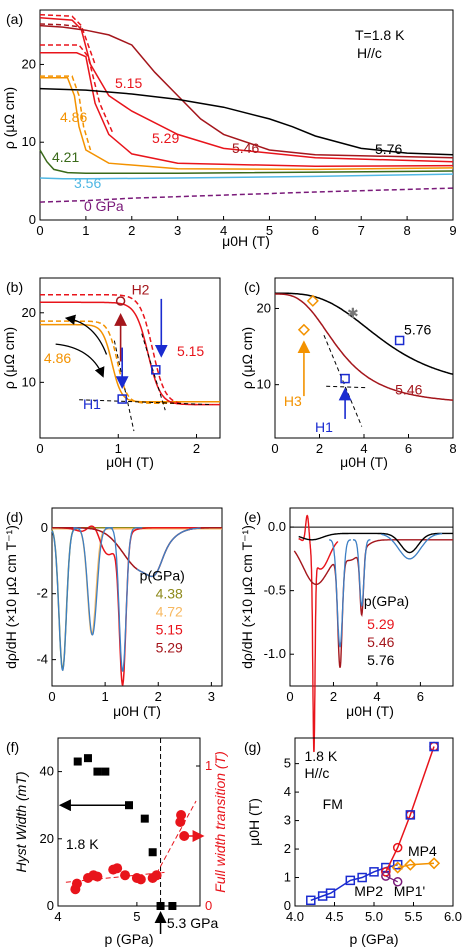  I want to click on y-tick-label: 10, so click(29, 141).